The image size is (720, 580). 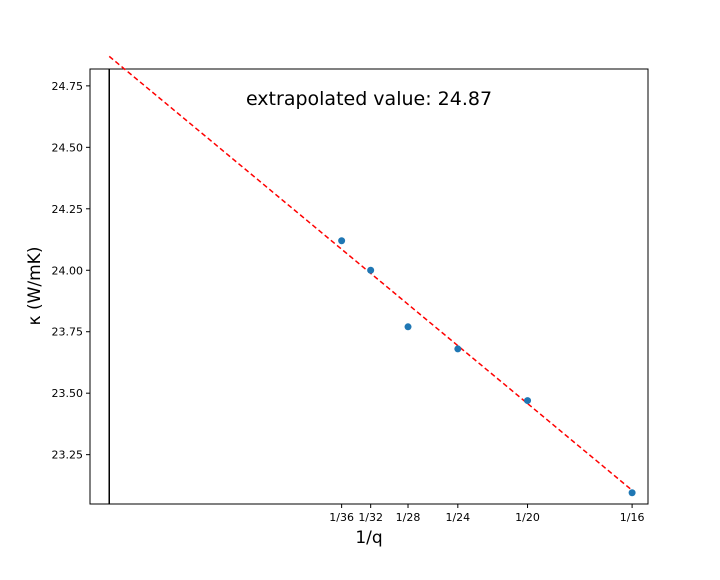 I want to click on y-tick-label: 23.25, so click(x=68, y=455).